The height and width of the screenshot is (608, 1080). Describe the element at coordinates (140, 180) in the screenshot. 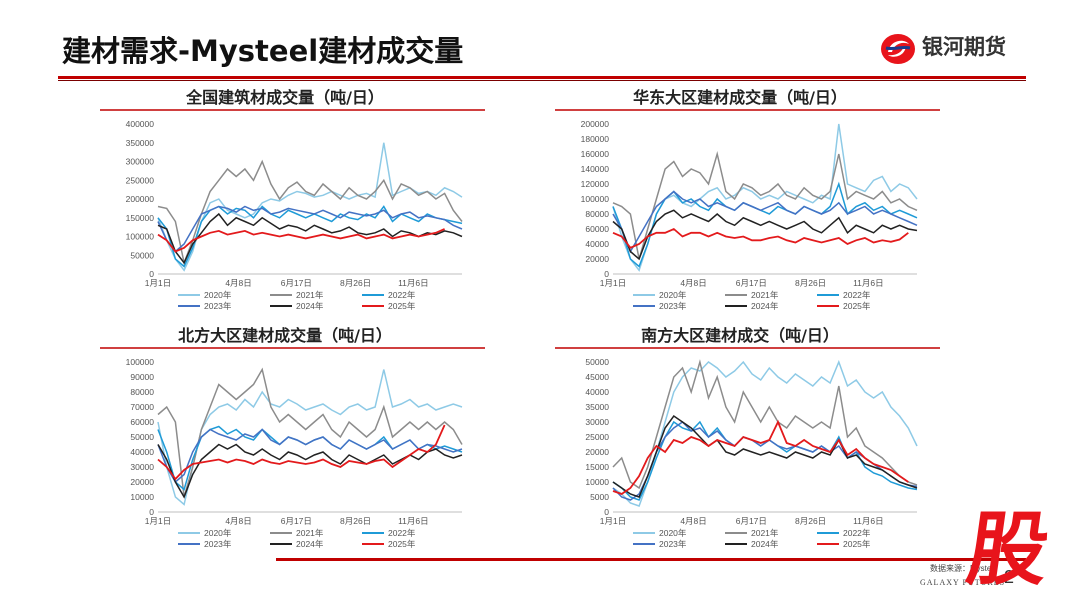

I see `y-tick-label: 250000` at that location.